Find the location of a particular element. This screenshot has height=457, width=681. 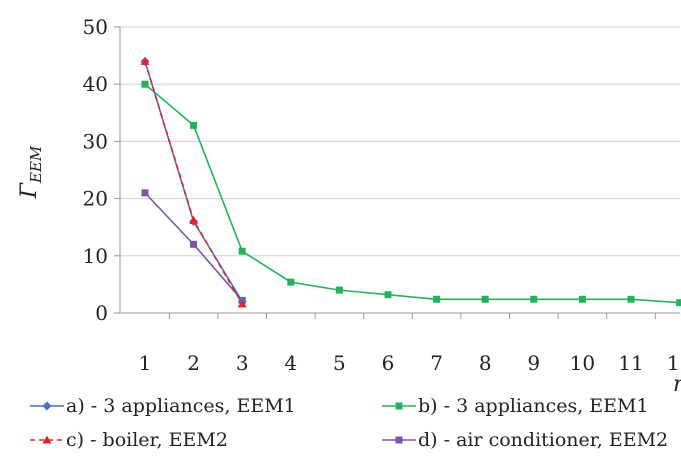

y-axis-label-sub: EEM is located at coordinates (36, 164).